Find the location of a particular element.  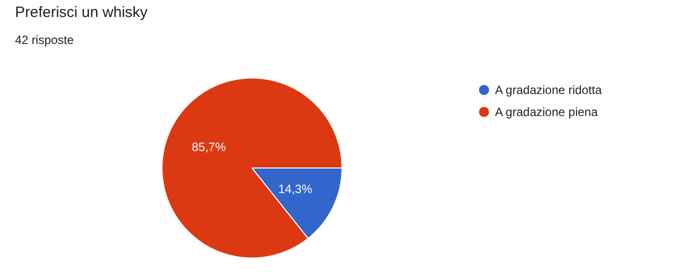

text: 42 risposte is located at coordinates (44, 40).